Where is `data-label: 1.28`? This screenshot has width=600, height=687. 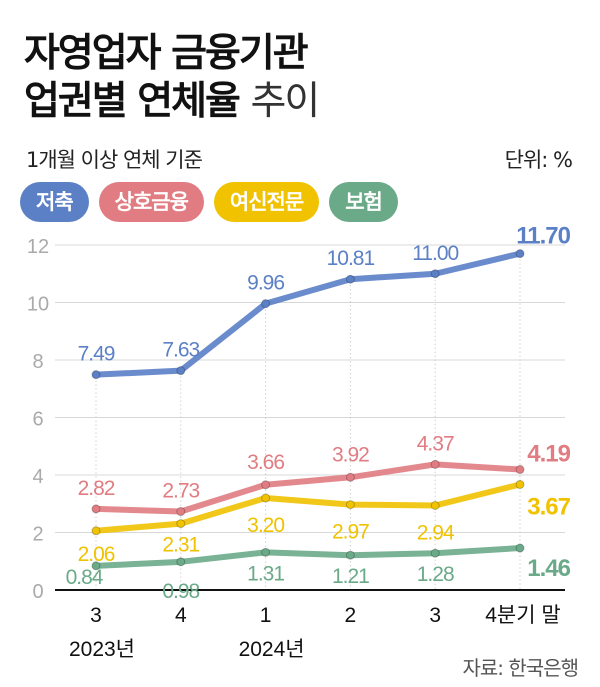 data-label: 1.28 is located at coordinates (435, 574).